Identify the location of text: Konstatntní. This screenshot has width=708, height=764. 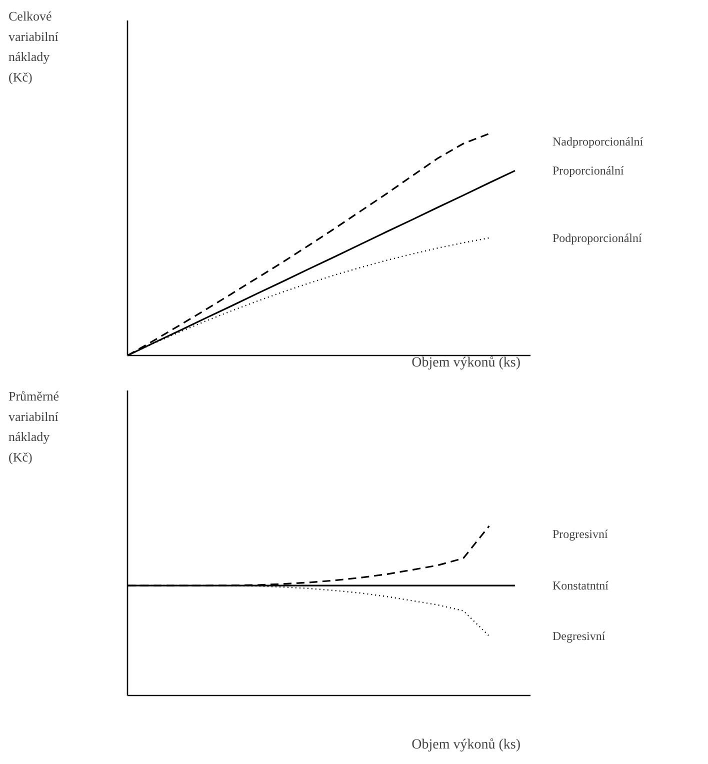
(581, 585).